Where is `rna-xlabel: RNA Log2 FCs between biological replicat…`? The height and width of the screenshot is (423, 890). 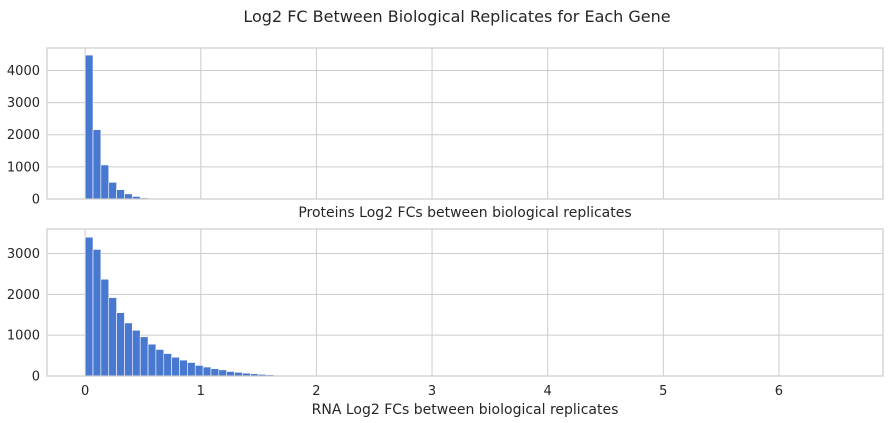
rna-xlabel: RNA Log2 FCs between biological replicat… is located at coordinates (465, 410).